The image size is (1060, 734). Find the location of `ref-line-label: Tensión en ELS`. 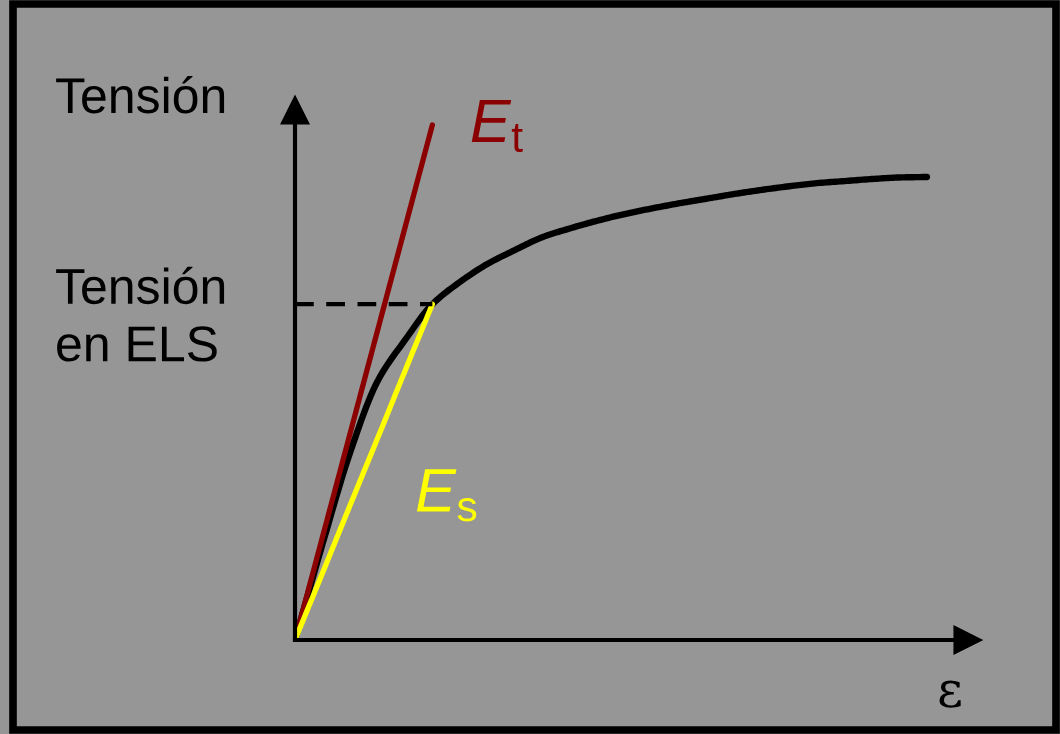

ref-line-label: Tensión en ELS is located at coordinates (140, 314).